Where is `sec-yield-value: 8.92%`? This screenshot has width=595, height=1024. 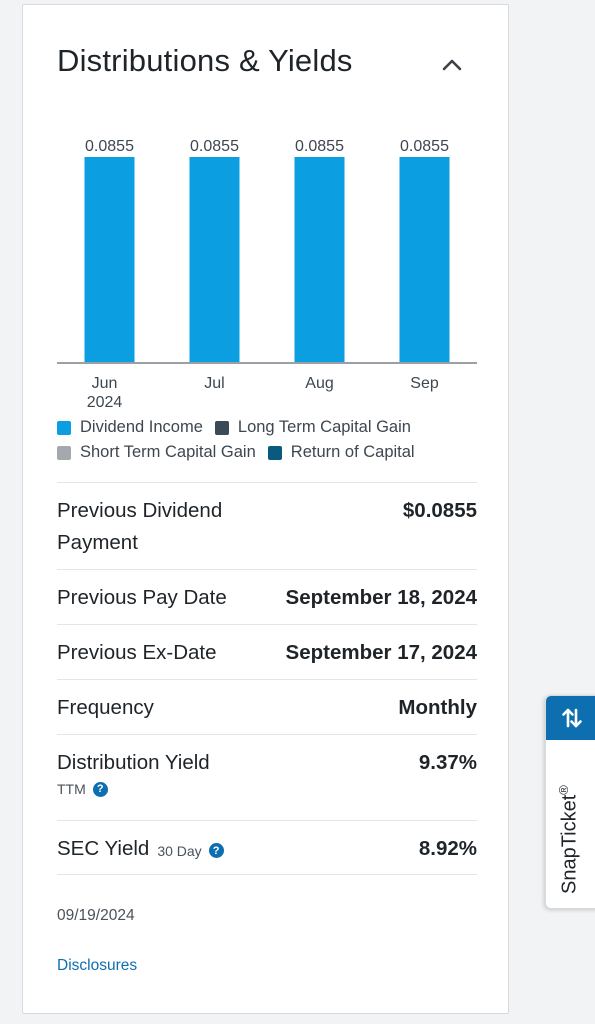 sec-yield-value: 8.92% is located at coordinates (447, 848).